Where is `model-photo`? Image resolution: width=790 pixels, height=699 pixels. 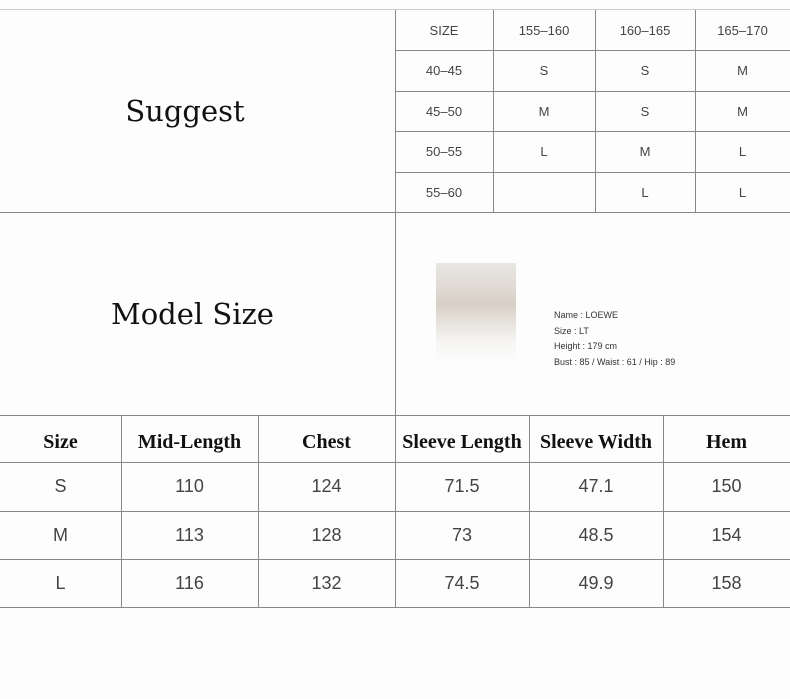
model-photo is located at coordinates (476, 315).